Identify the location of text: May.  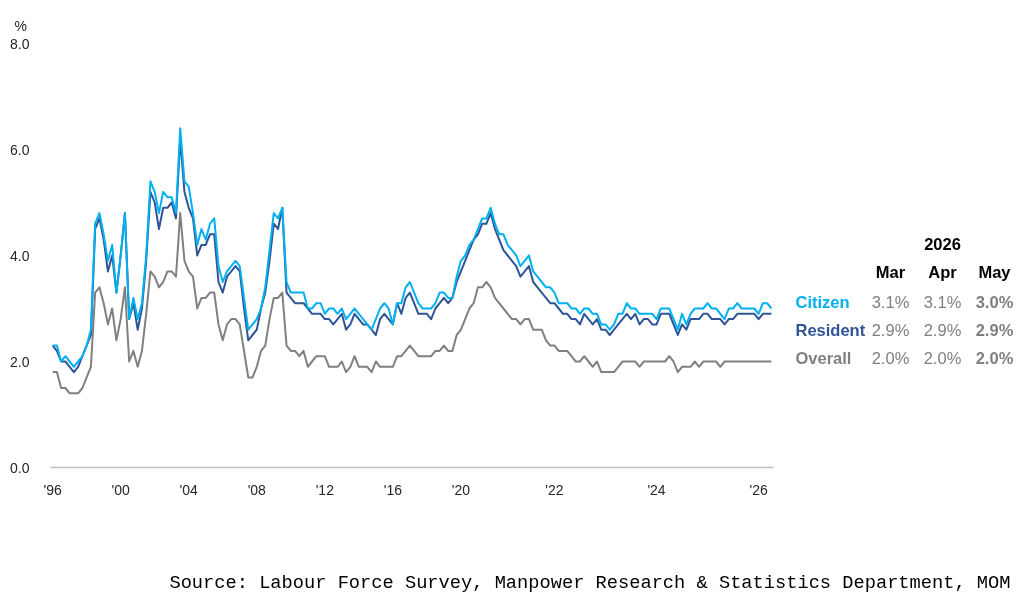
(995, 271).